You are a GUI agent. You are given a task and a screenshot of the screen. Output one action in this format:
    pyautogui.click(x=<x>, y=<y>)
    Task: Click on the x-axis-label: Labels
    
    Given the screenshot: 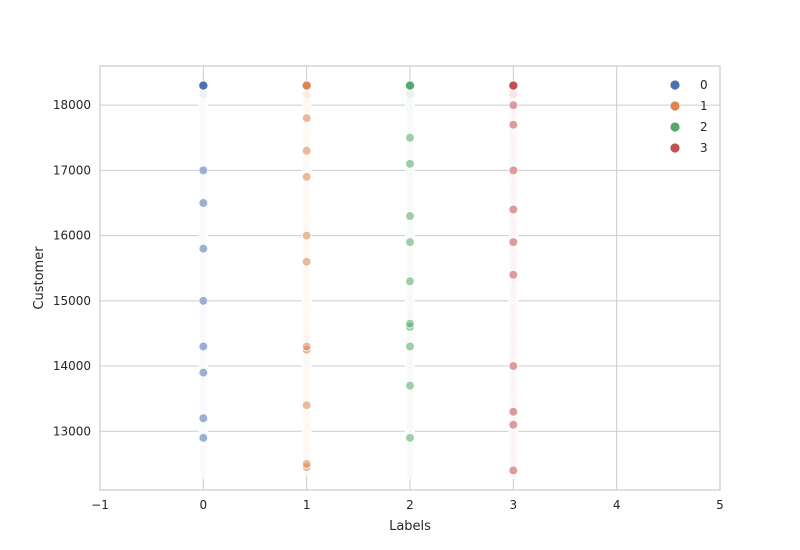 What is the action you would take?
    pyautogui.click(x=410, y=526)
    